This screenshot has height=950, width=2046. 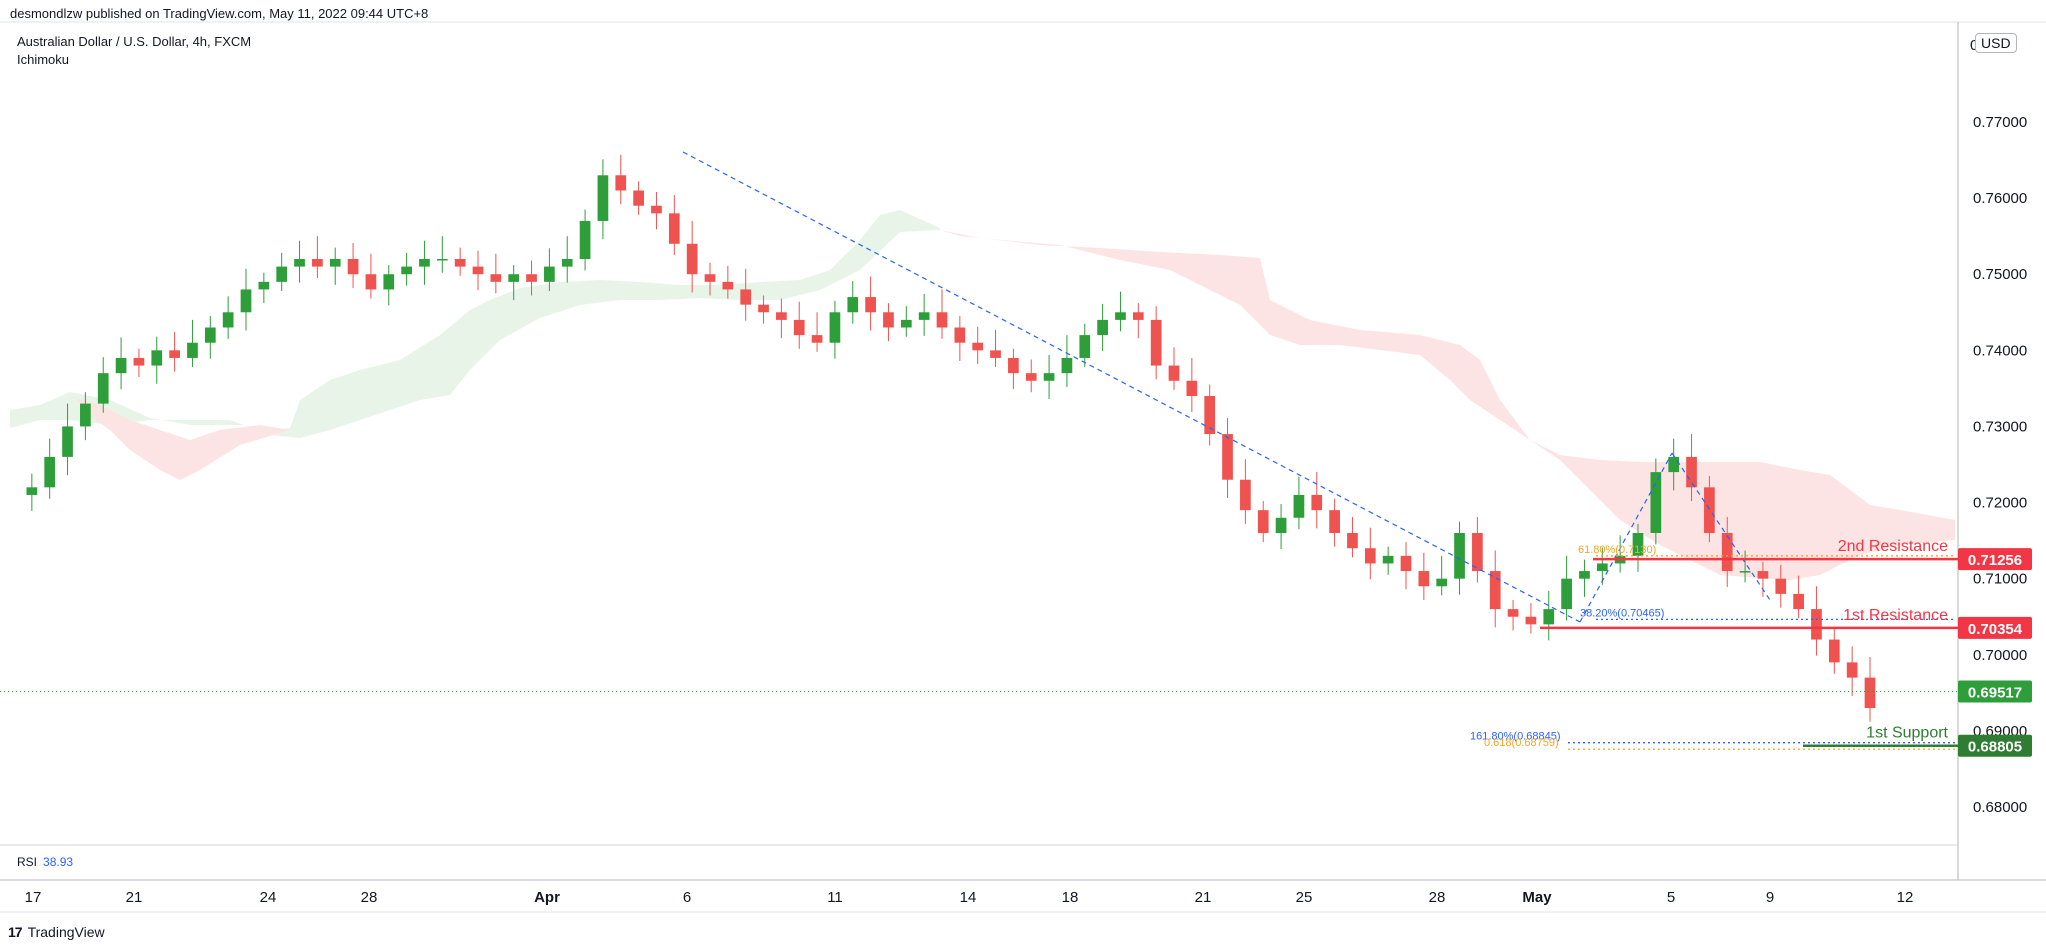 I want to click on y-tick-label: 0.76000, so click(x=2000, y=198).